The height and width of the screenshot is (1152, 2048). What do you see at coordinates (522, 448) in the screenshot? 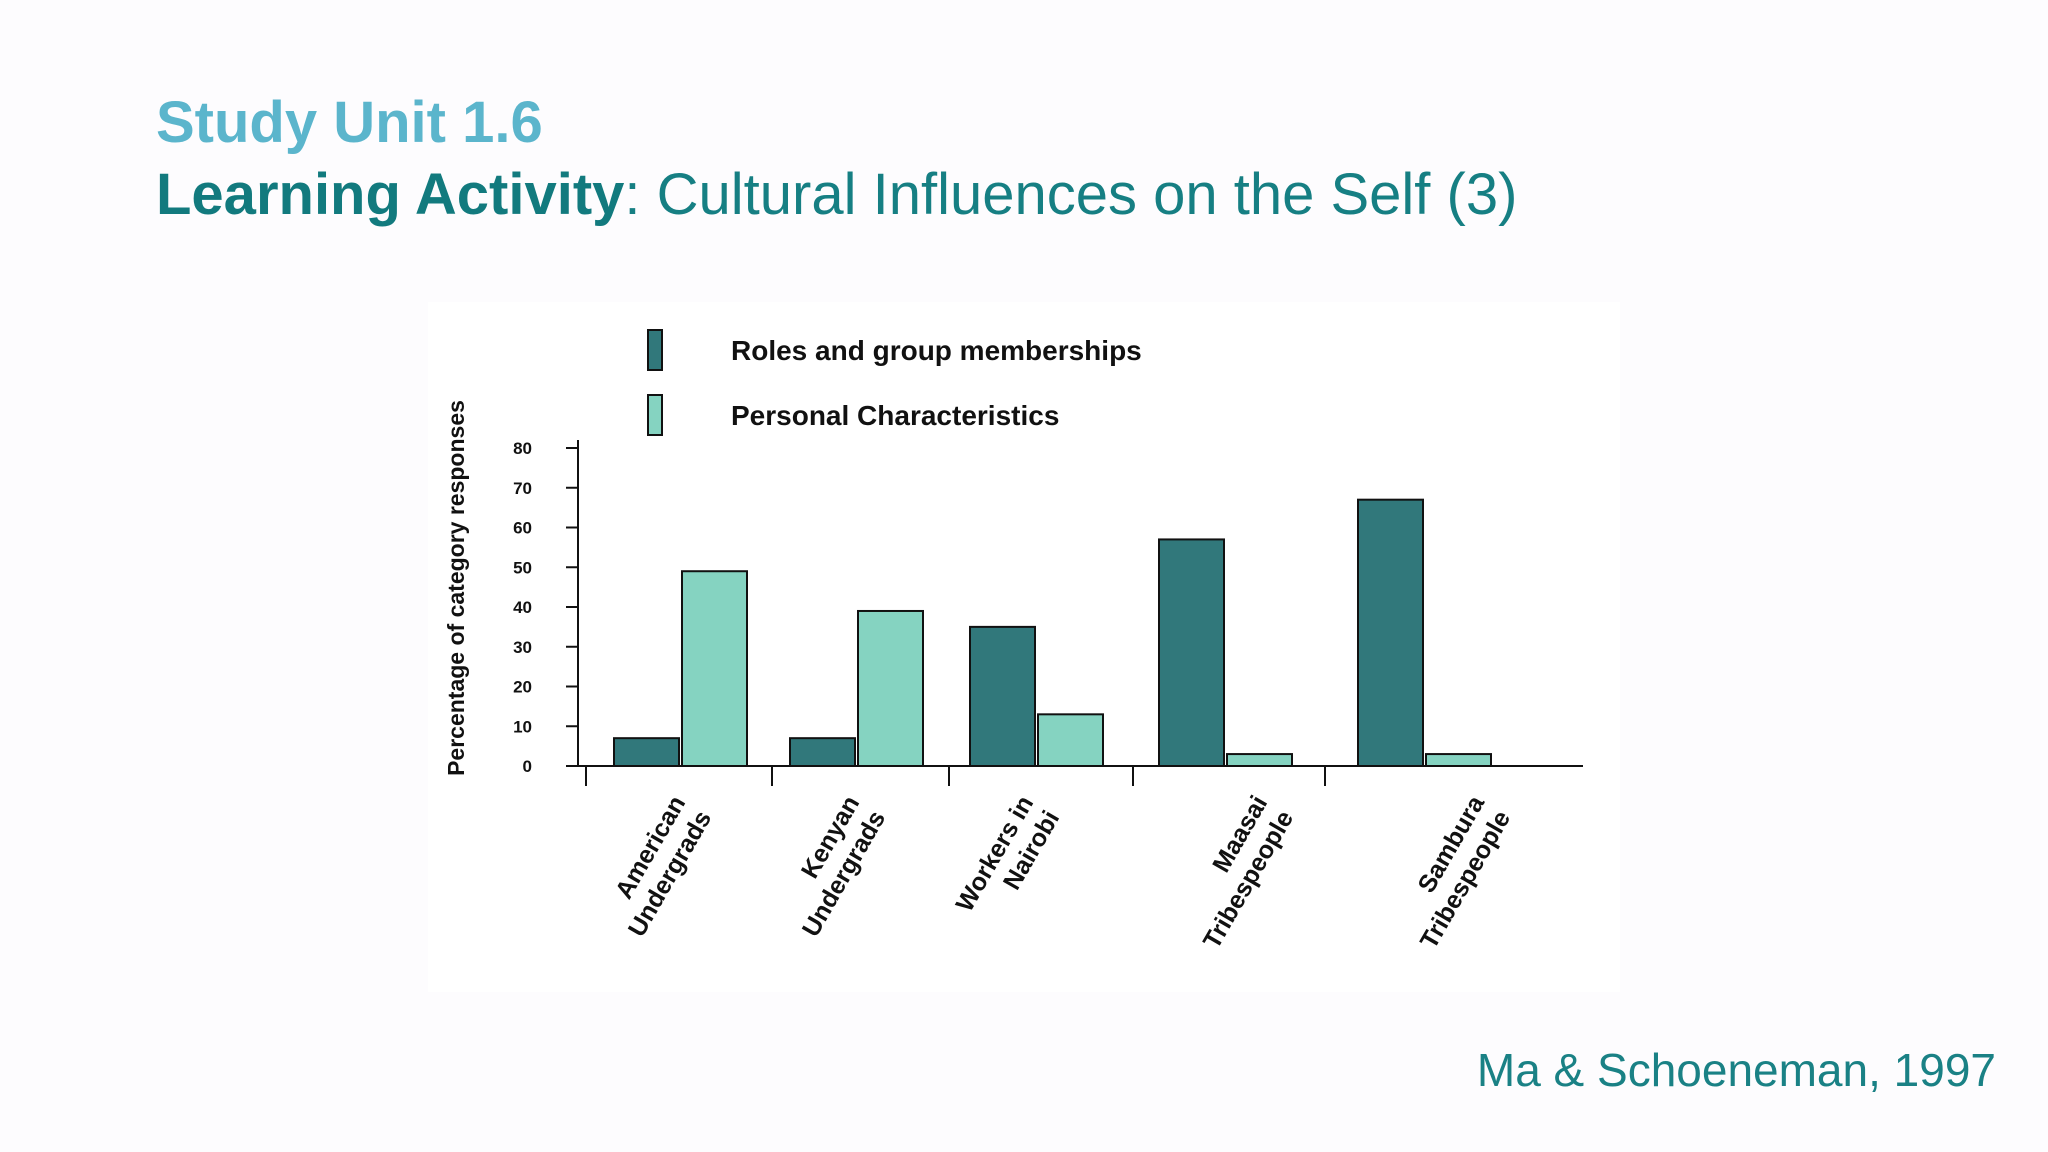
I see `y-tick-label: 80` at bounding box center [522, 448].